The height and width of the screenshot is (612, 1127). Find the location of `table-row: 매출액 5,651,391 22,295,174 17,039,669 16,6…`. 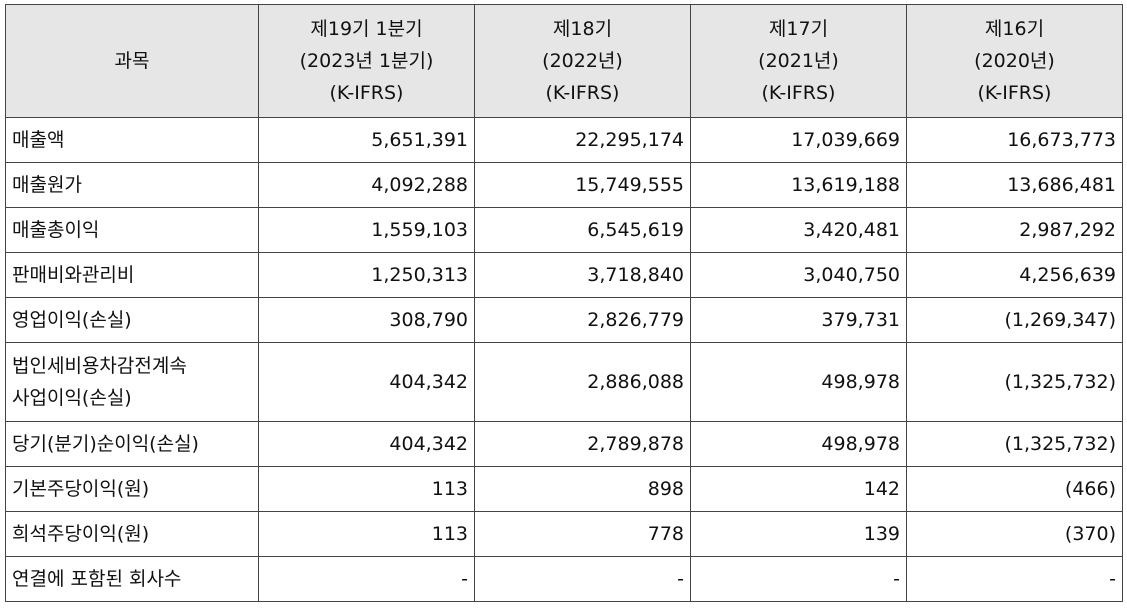

table-row: 매출액 5,651,391 22,295,174 17,039,669 16,6… is located at coordinates (564, 140).